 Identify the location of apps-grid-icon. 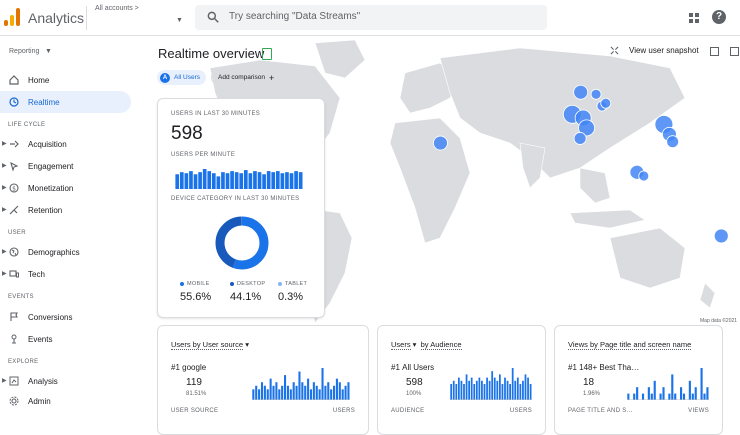
(694, 18).